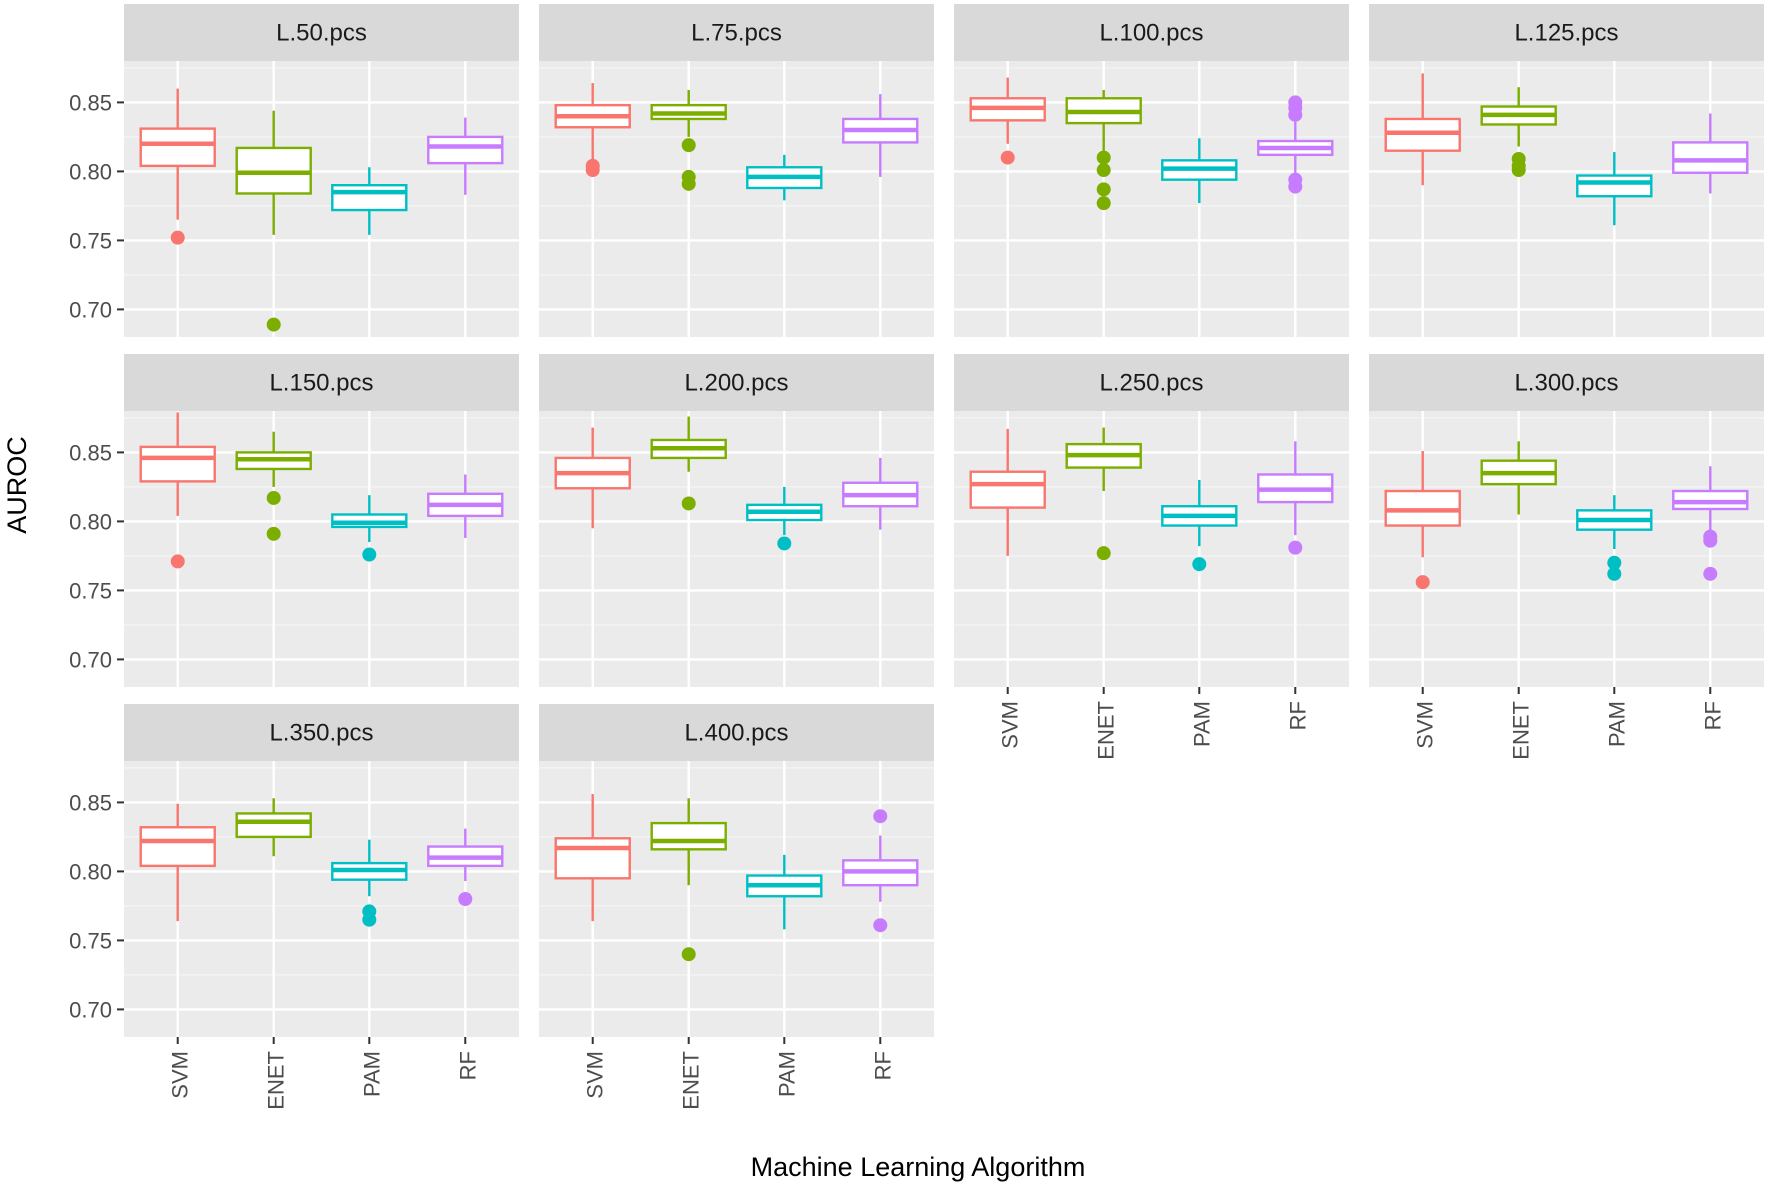 The height and width of the screenshot is (1191, 1769). What do you see at coordinates (918, 1167) in the screenshot?
I see `x-axis-title: Machine Learning Algorithm` at bounding box center [918, 1167].